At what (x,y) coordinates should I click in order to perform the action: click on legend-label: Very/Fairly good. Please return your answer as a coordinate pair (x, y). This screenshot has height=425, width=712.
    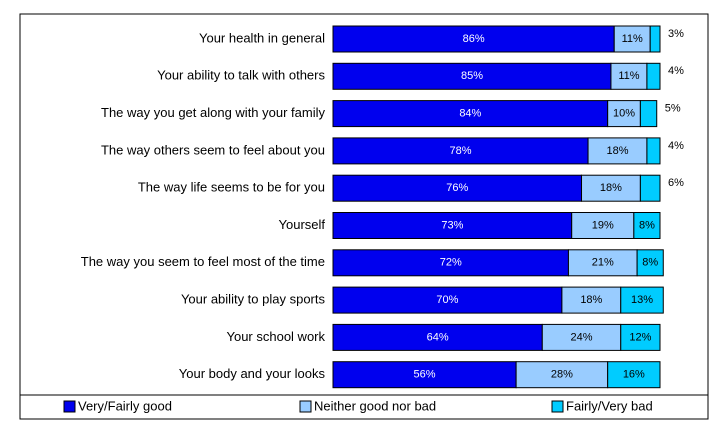
    Looking at the image, I should click on (125, 405).